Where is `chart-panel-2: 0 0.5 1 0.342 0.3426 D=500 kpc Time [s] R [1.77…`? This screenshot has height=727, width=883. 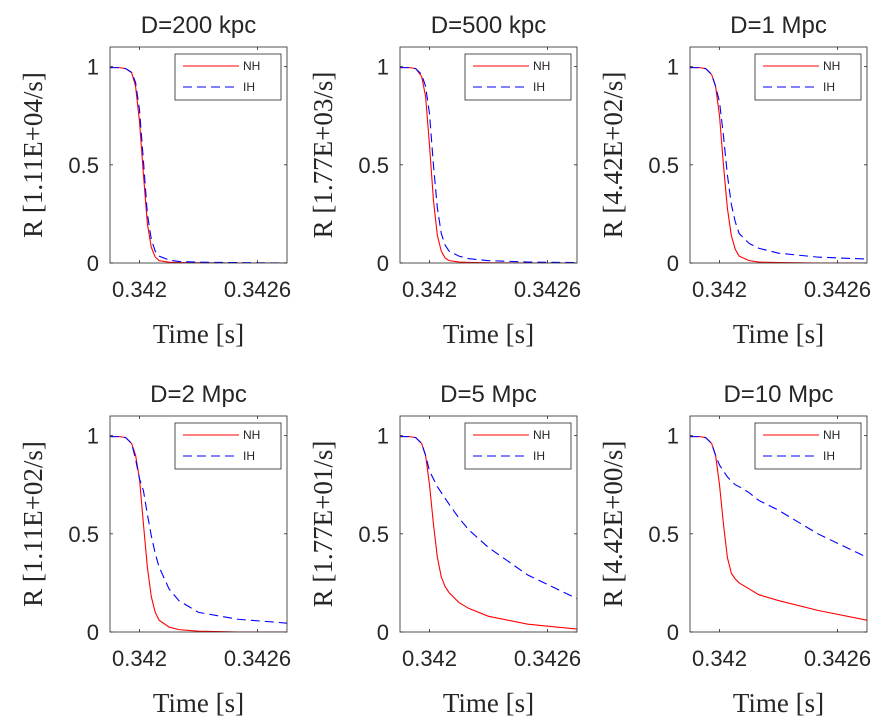 chart-panel-2: 0 0.5 1 0.342 0.3426 D=500 kpc Time [s] R [1.77… is located at coordinates (444, 180).